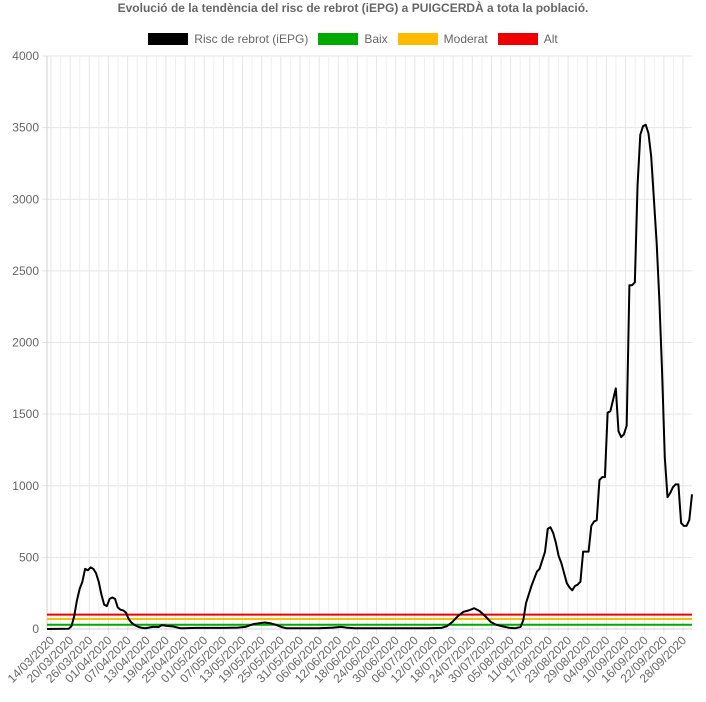  I want to click on y-tick-label: 4000, so click(25, 56).